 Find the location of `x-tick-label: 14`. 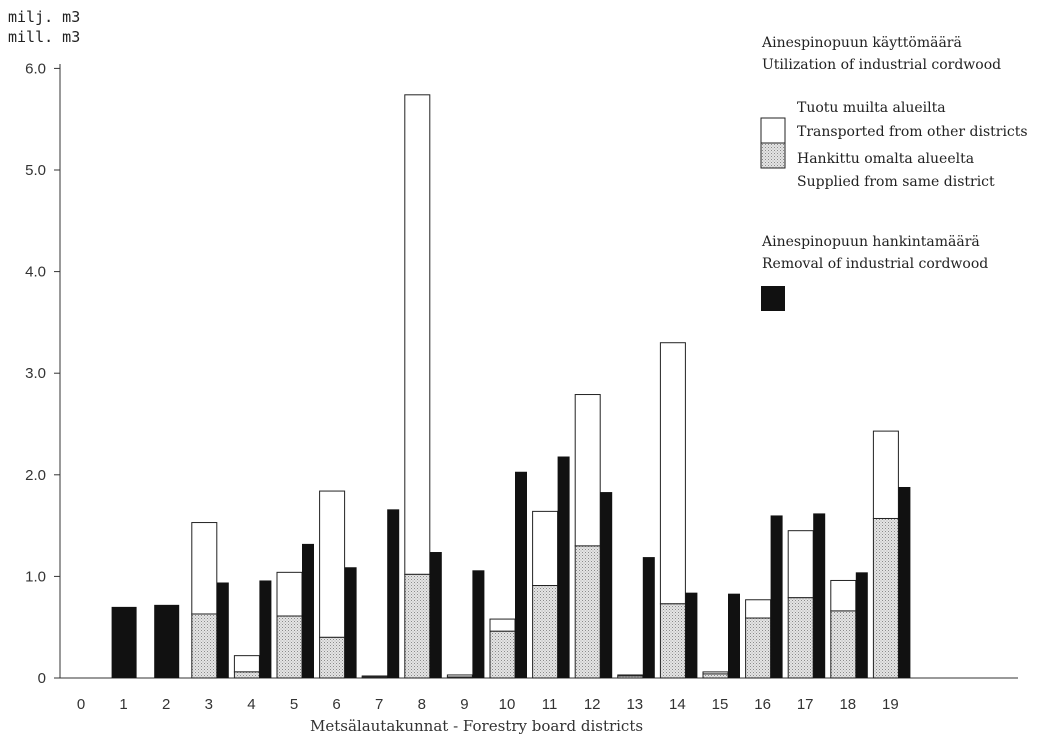

x-tick-label: 14 is located at coordinates (677, 704).